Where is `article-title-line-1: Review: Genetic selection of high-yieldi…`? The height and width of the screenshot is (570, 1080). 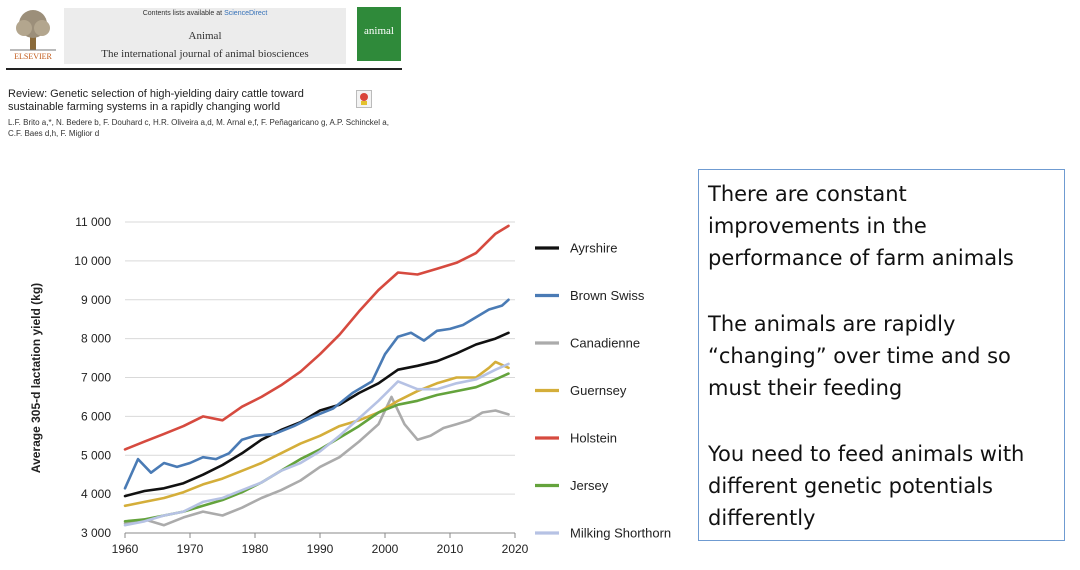 article-title-line-1: Review: Genetic selection of high-yieldi… is located at coordinates (156, 94).